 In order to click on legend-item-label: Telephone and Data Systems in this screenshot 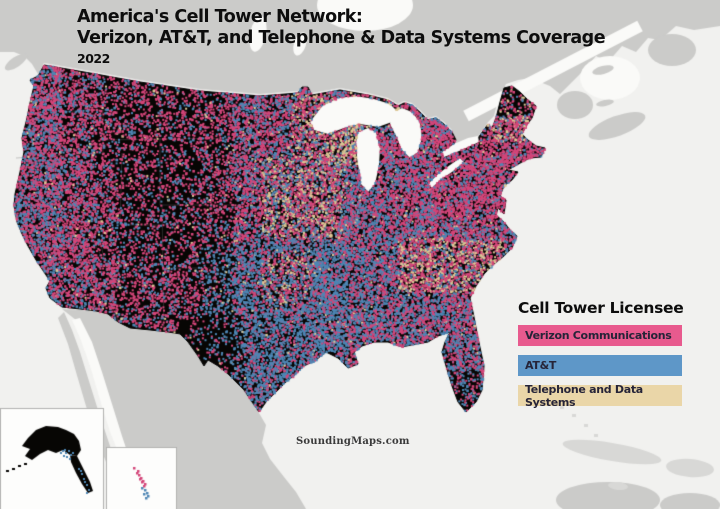, I will do `click(584, 395)`.